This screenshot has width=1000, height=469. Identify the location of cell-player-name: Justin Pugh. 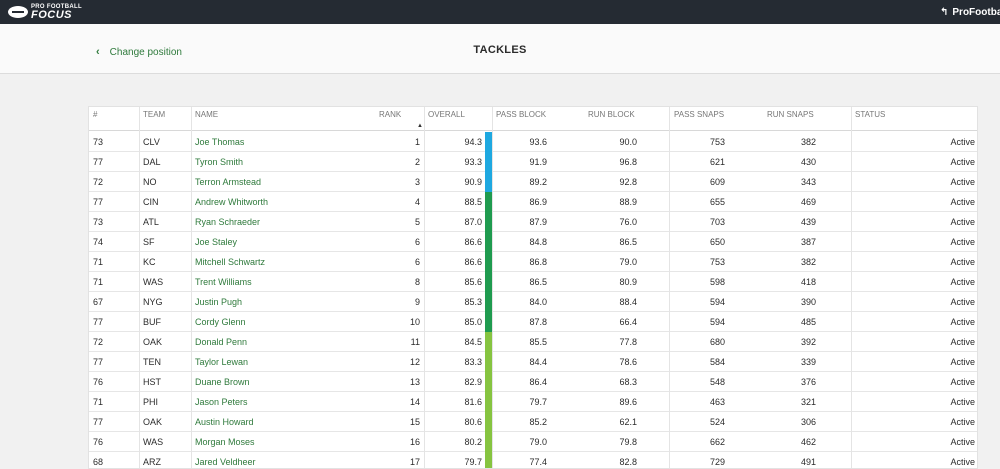
(219, 302).